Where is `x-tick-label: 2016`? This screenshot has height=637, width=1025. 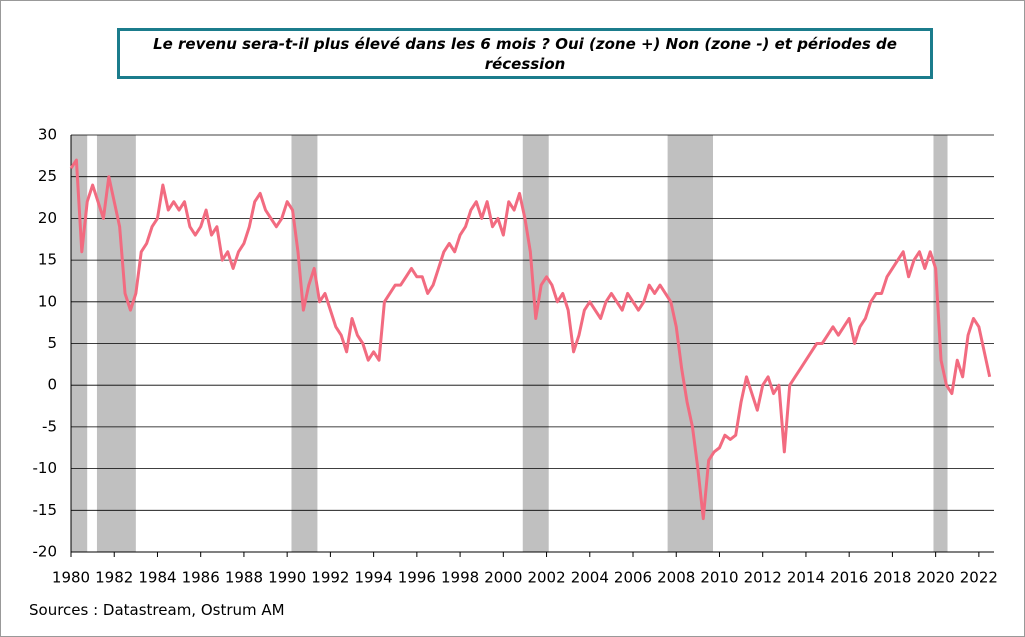
x-tick-label: 2016 is located at coordinates (849, 578).